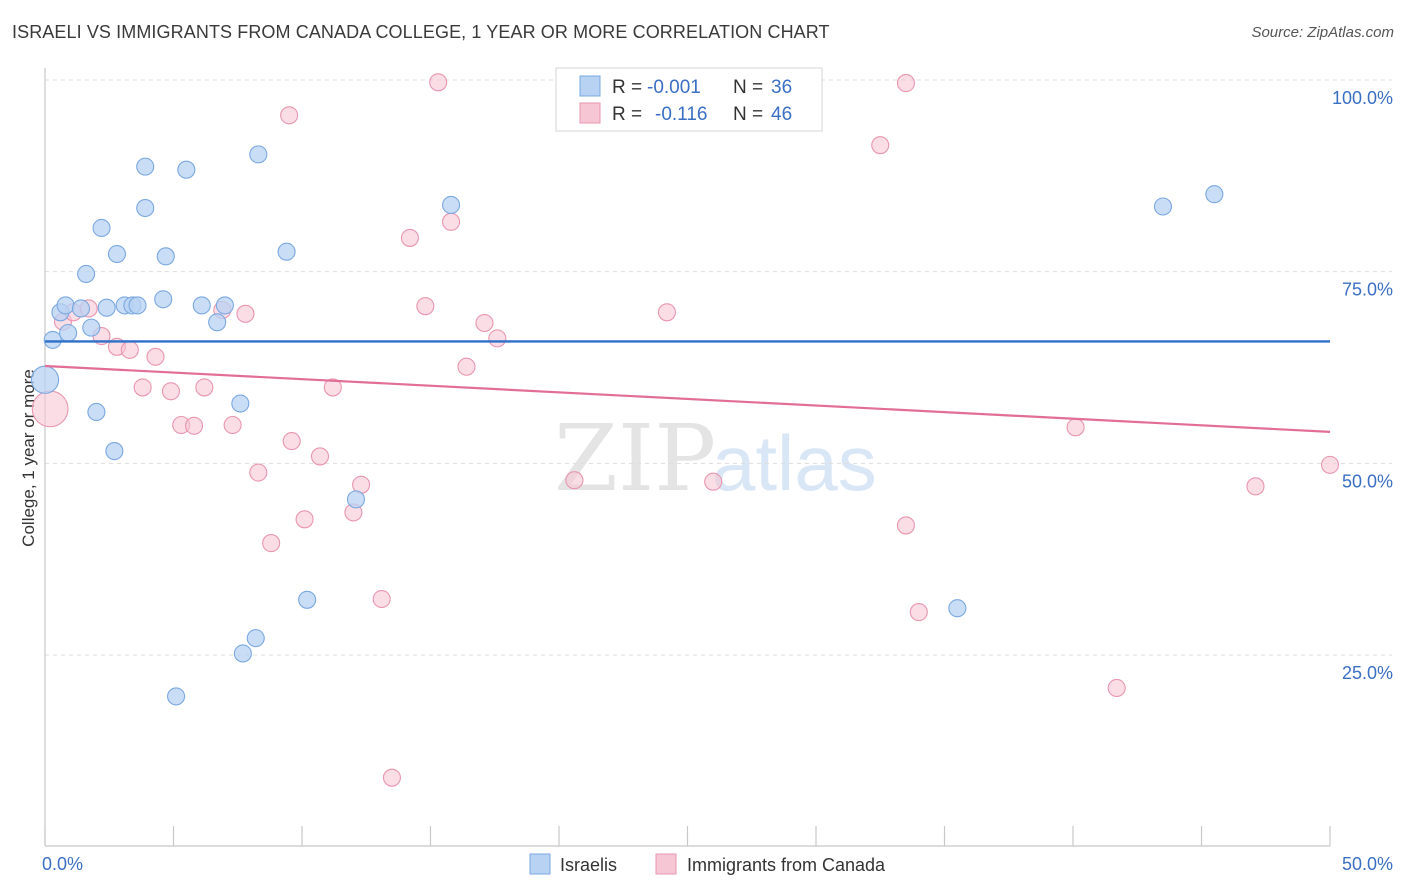  What do you see at coordinates (1362, 98) in the screenshot?
I see `y-tick-label: 100.0%` at bounding box center [1362, 98].